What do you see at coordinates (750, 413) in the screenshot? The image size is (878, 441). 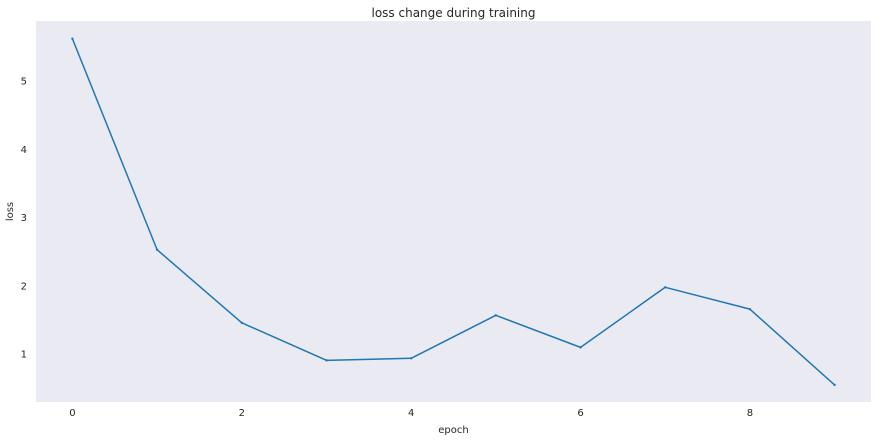 I see `x-tick-label: 8` at bounding box center [750, 413].